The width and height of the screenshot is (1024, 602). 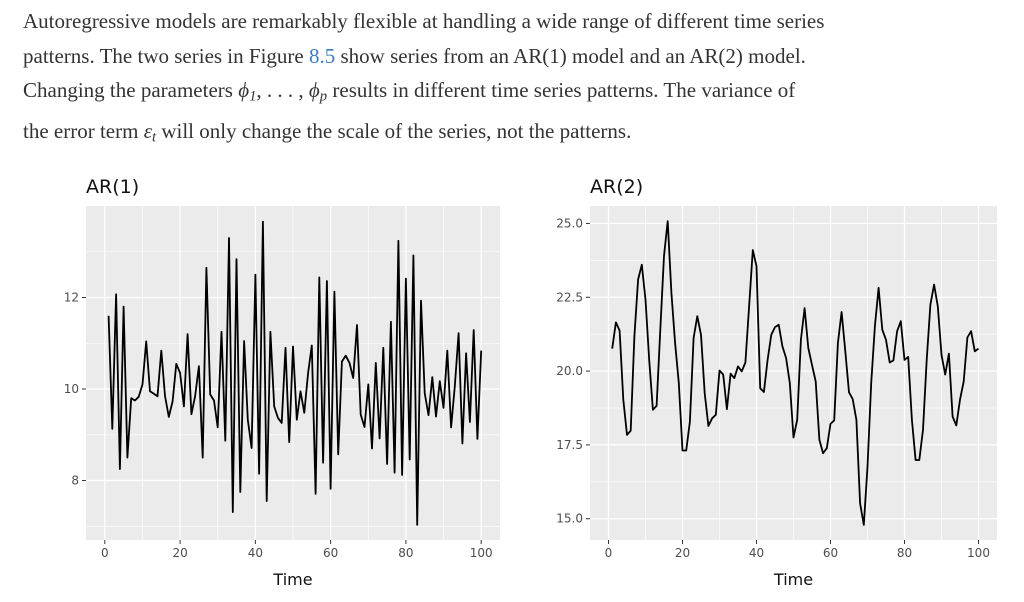 What do you see at coordinates (71, 298) in the screenshot?
I see `y-tick-label: 12` at bounding box center [71, 298].